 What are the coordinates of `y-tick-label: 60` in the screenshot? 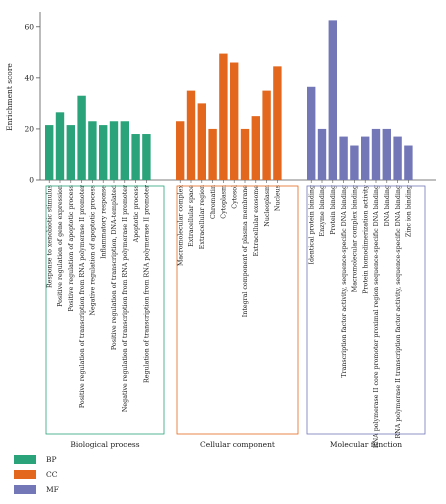 It's located at (29, 26).